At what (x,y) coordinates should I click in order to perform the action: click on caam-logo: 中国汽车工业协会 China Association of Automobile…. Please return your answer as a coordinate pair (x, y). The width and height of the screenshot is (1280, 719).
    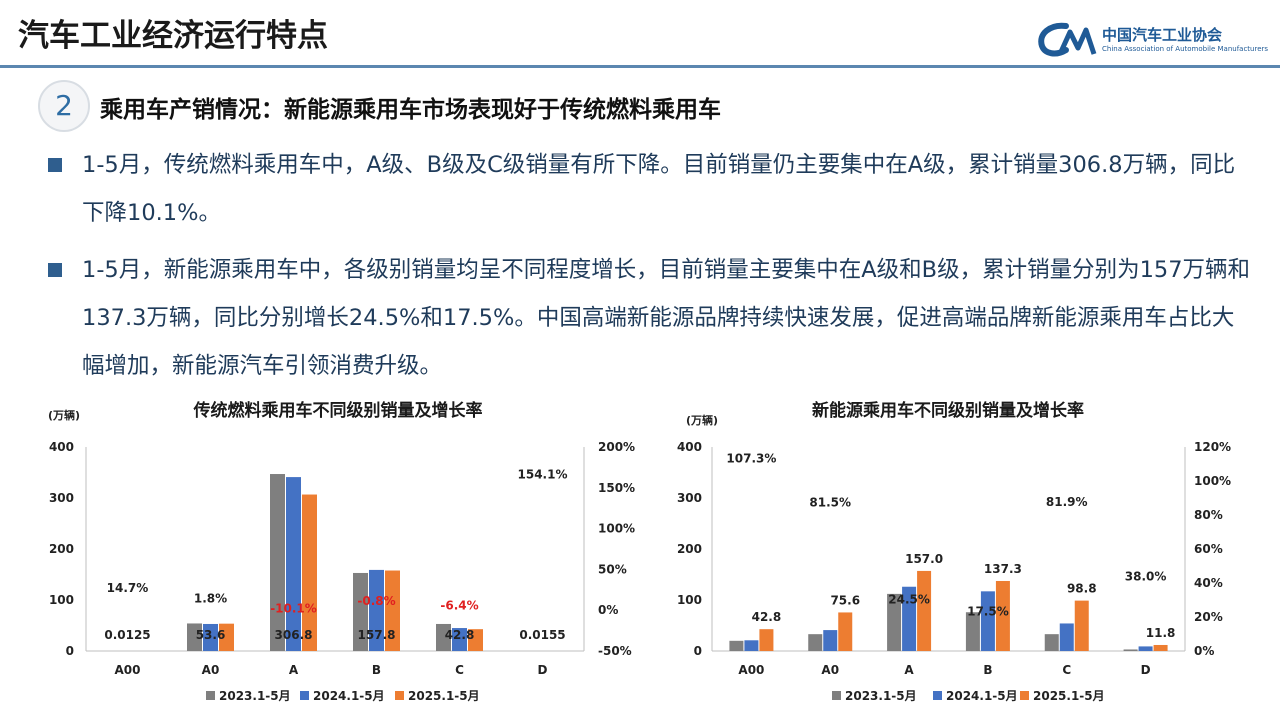
    Looking at the image, I should click on (1156, 41).